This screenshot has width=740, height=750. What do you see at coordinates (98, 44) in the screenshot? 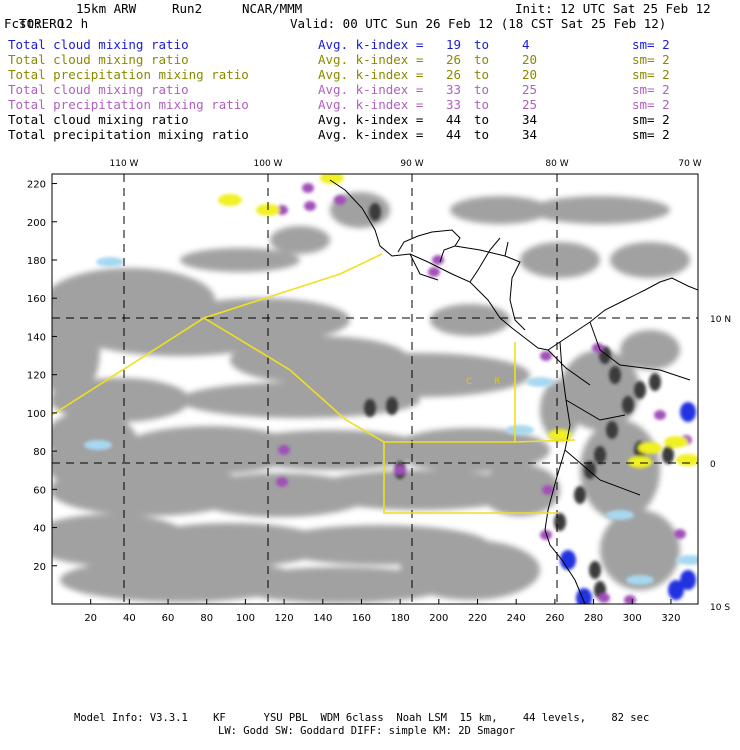
I see `legend-row-1-field: Total cloud mixing ratio` at bounding box center [98, 44].